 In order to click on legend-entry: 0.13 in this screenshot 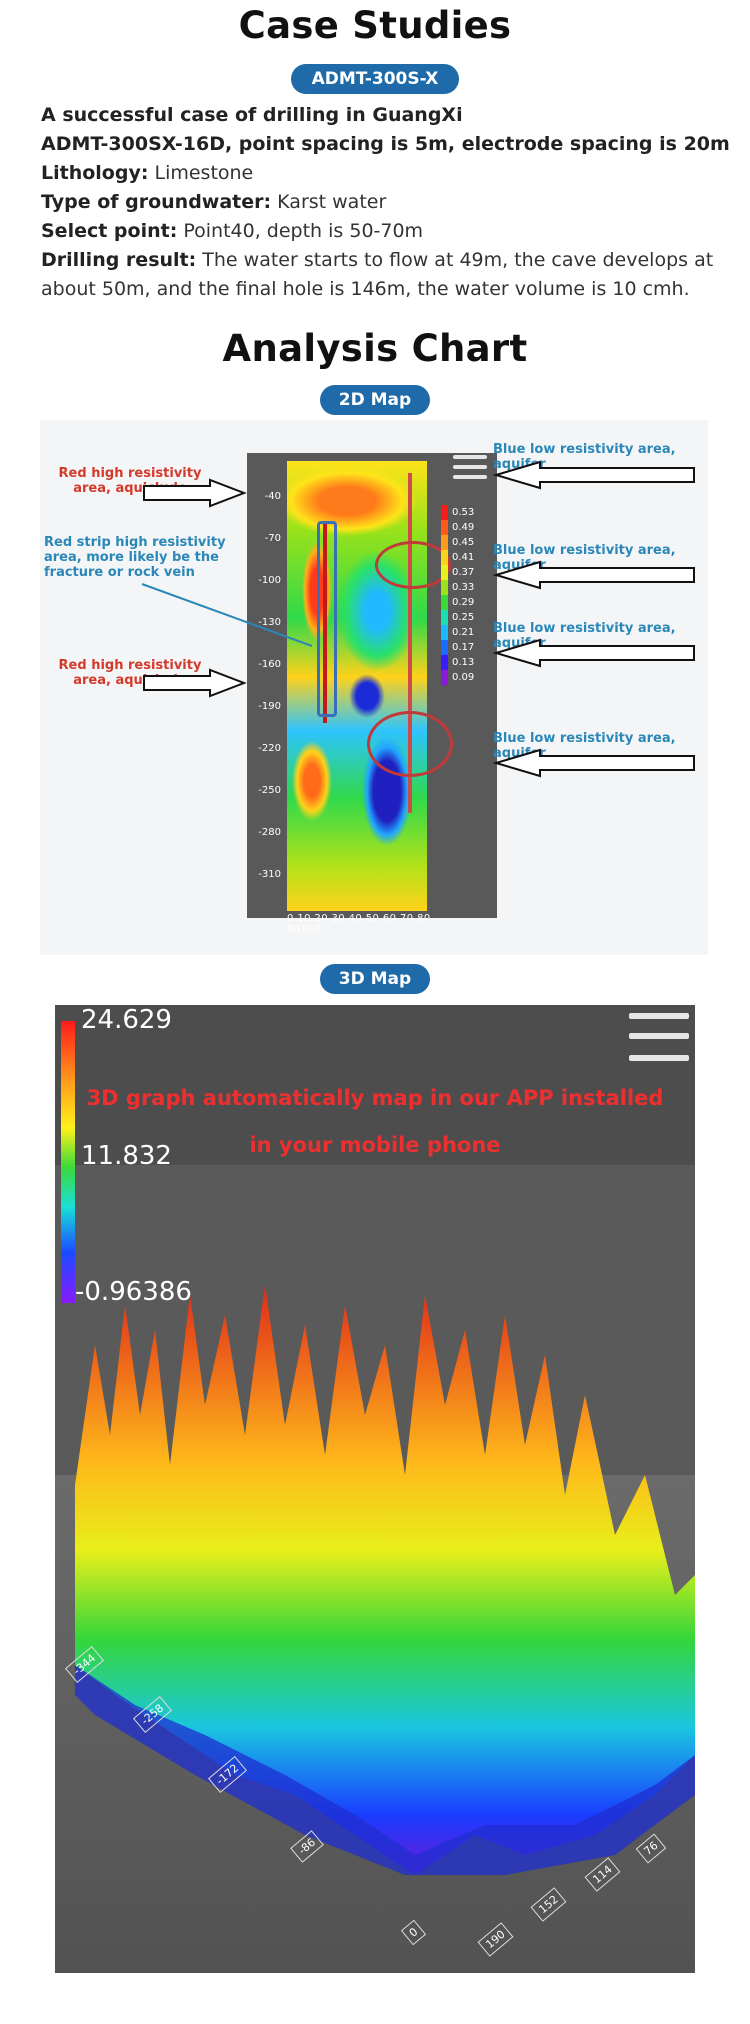, I will do `click(466, 662)`.